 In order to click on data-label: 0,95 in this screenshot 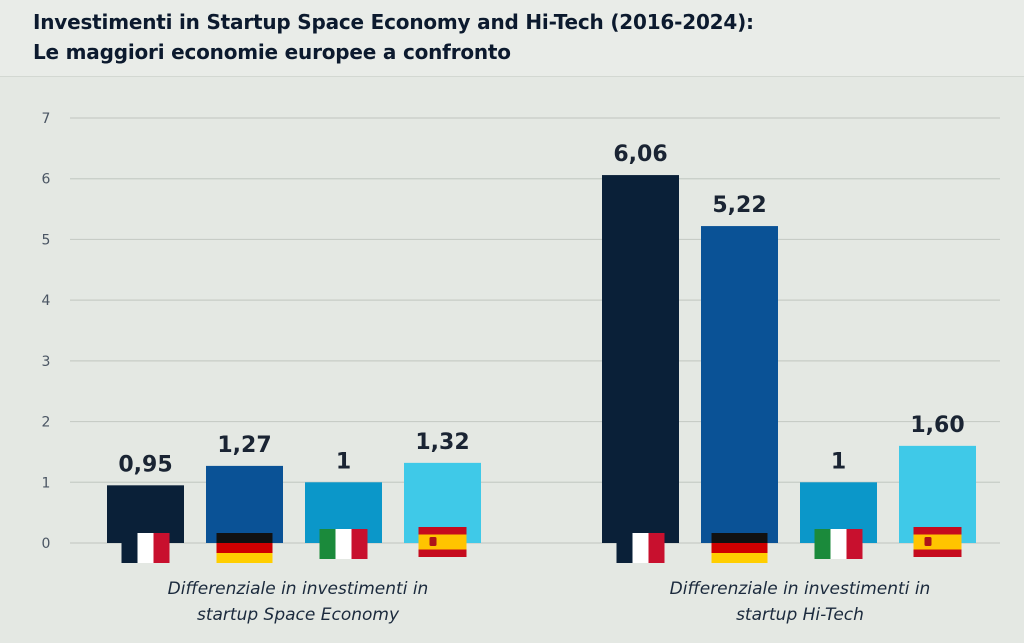, I will do `click(145, 464)`.